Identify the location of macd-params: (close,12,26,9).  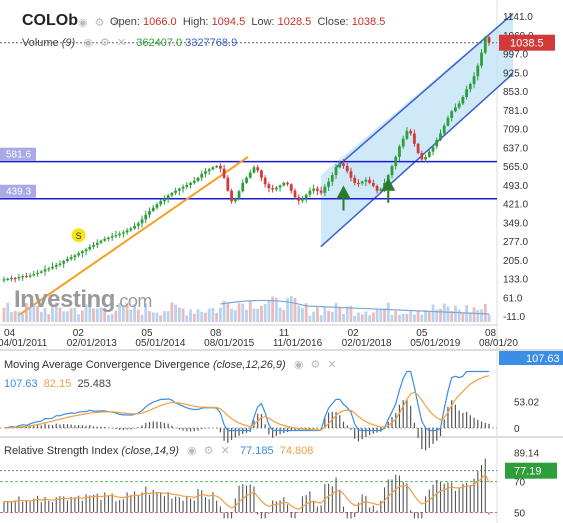
(249, 365).